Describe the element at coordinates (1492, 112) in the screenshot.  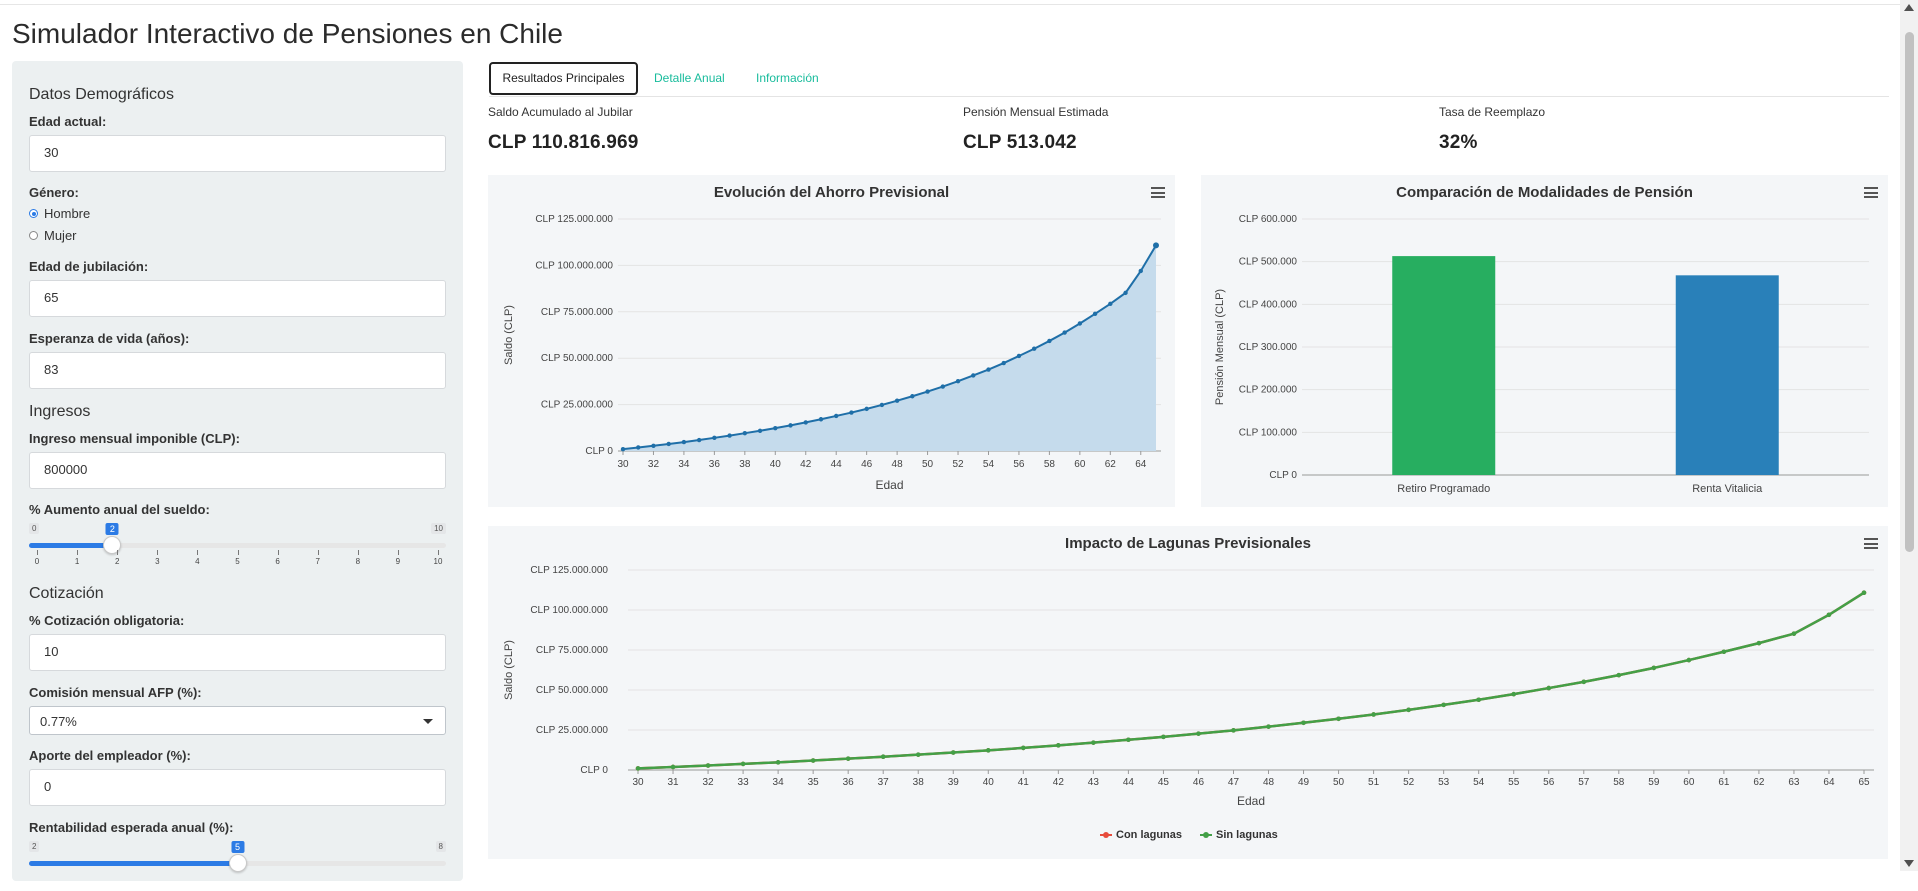
I see `kpi-tasa-label: Tasa de Reemplazo` at that location.